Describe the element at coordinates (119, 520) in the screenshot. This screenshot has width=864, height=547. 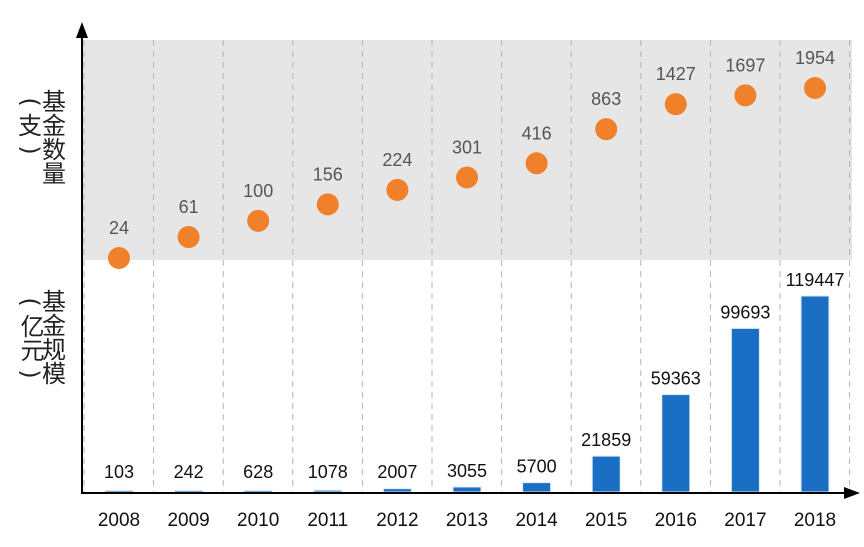
I see `x-tick-label: 2008` at that location.